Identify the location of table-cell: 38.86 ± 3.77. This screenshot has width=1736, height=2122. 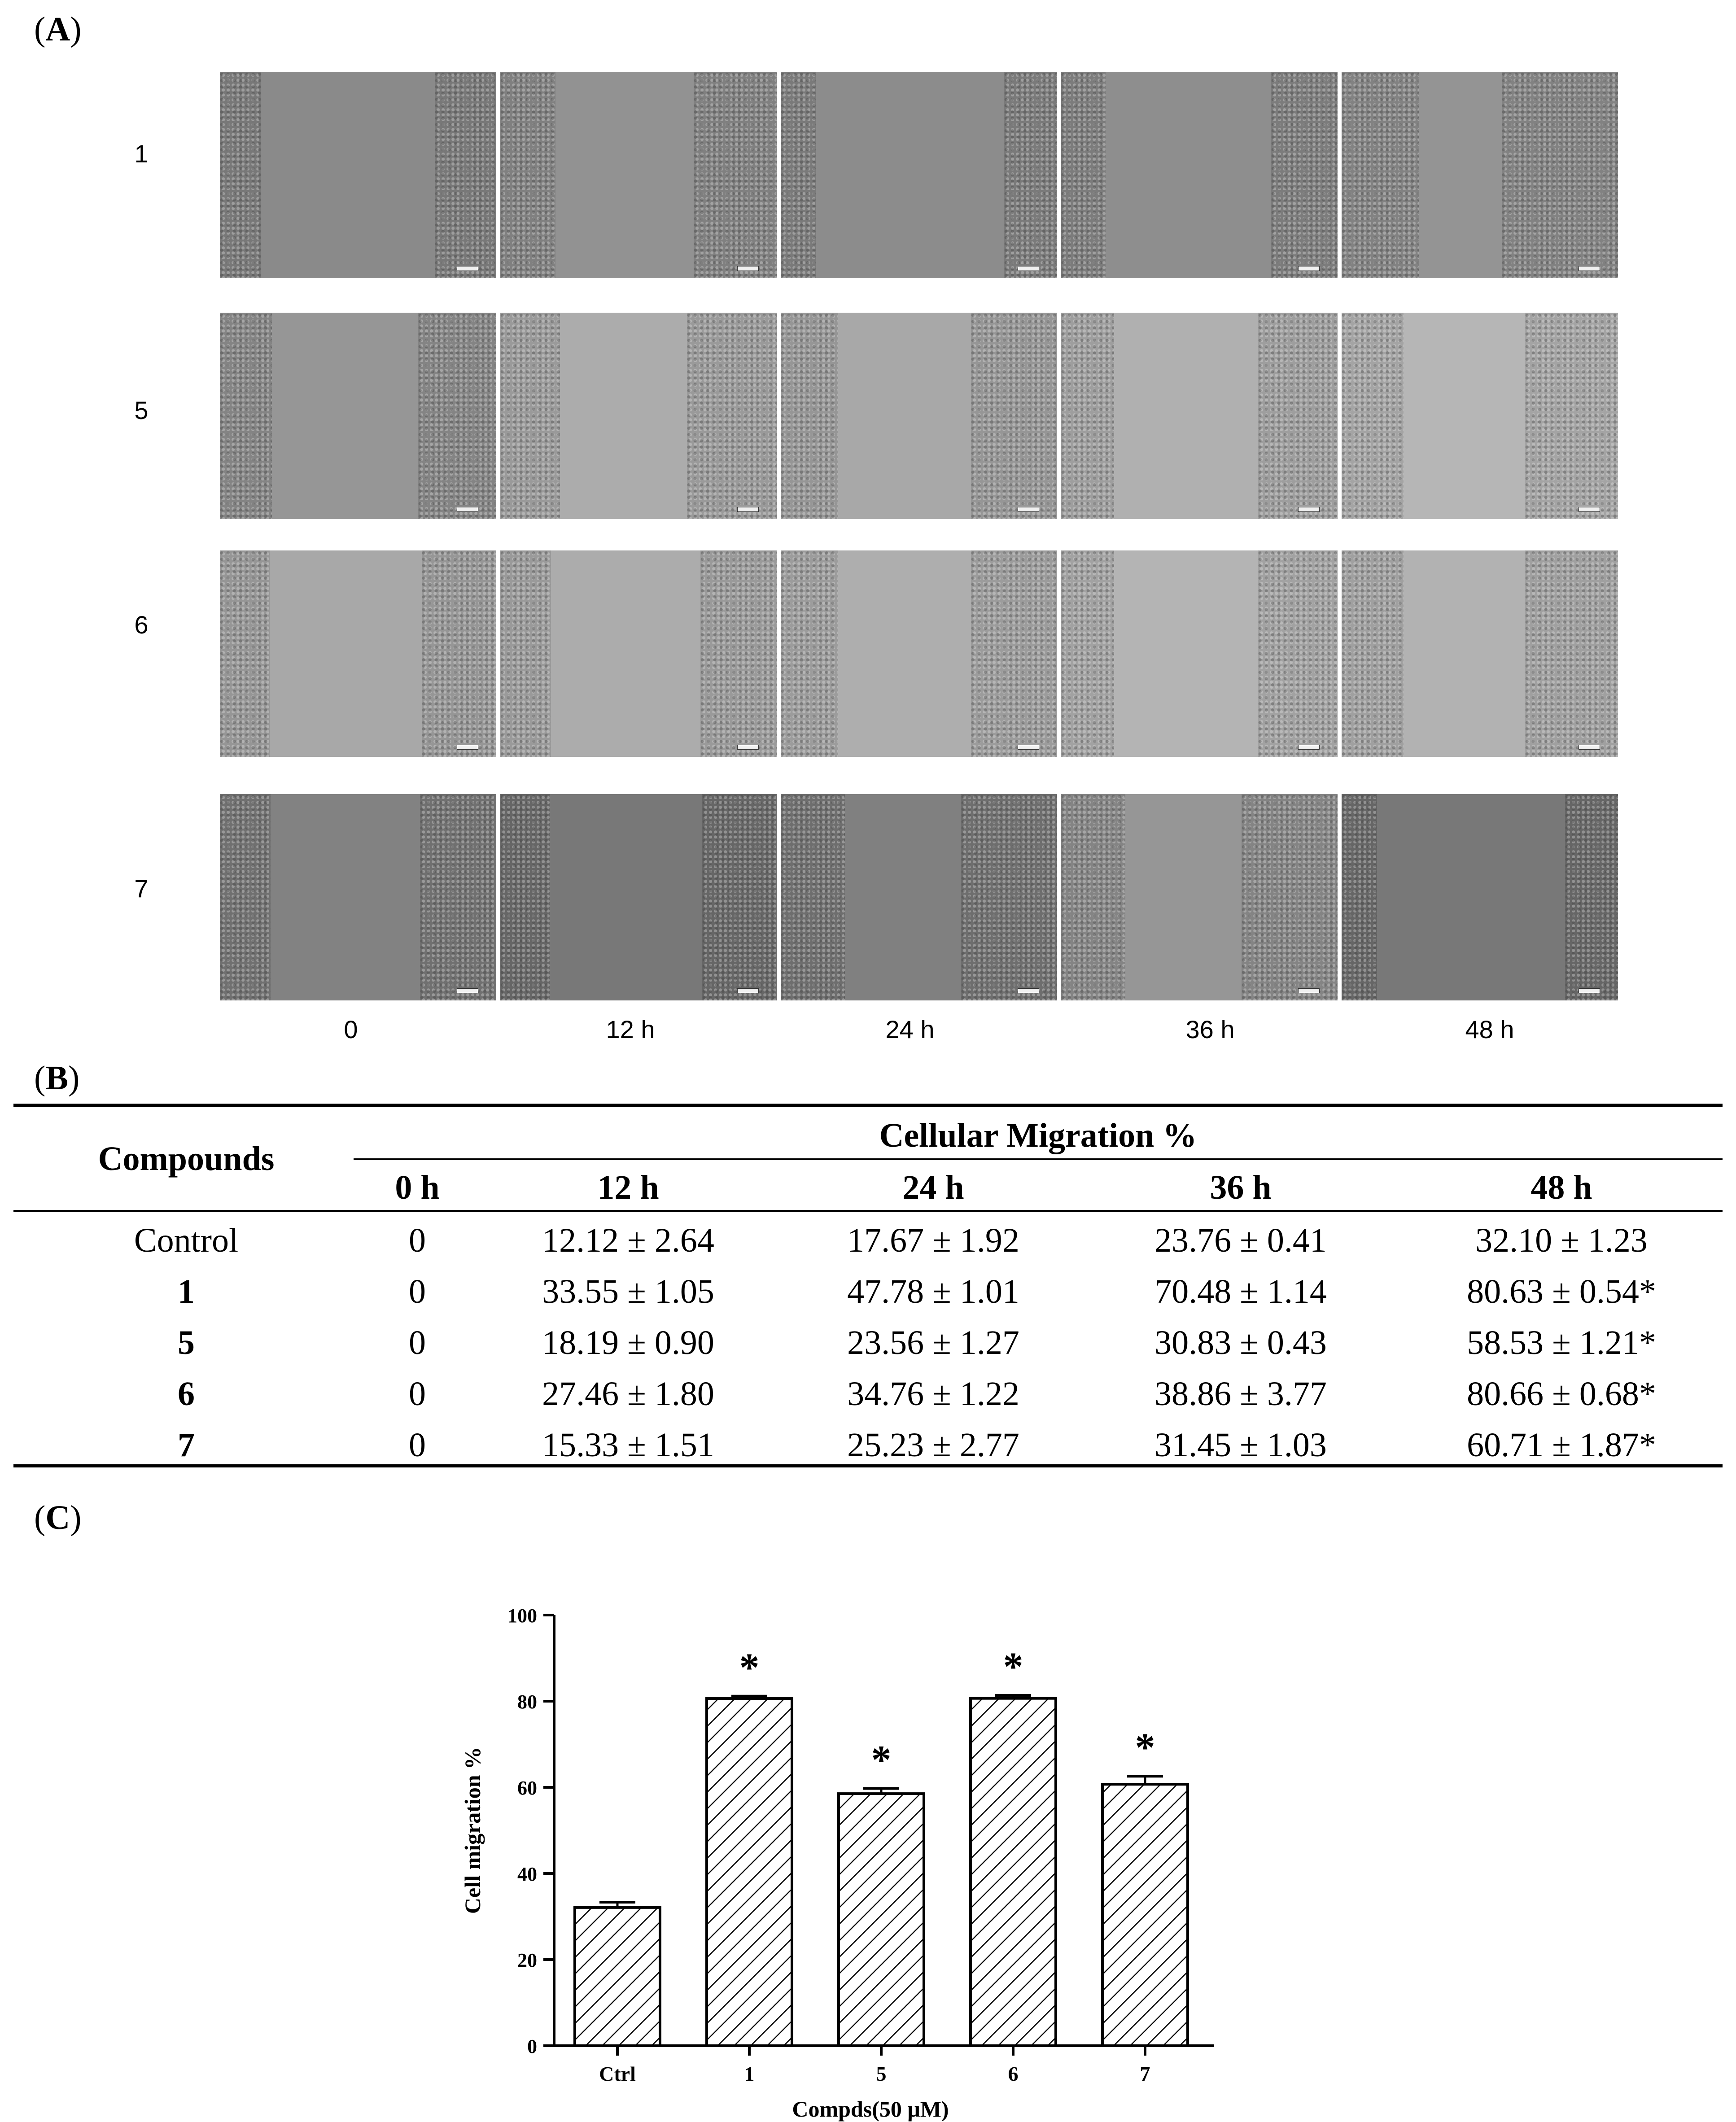
(1241, 1394).